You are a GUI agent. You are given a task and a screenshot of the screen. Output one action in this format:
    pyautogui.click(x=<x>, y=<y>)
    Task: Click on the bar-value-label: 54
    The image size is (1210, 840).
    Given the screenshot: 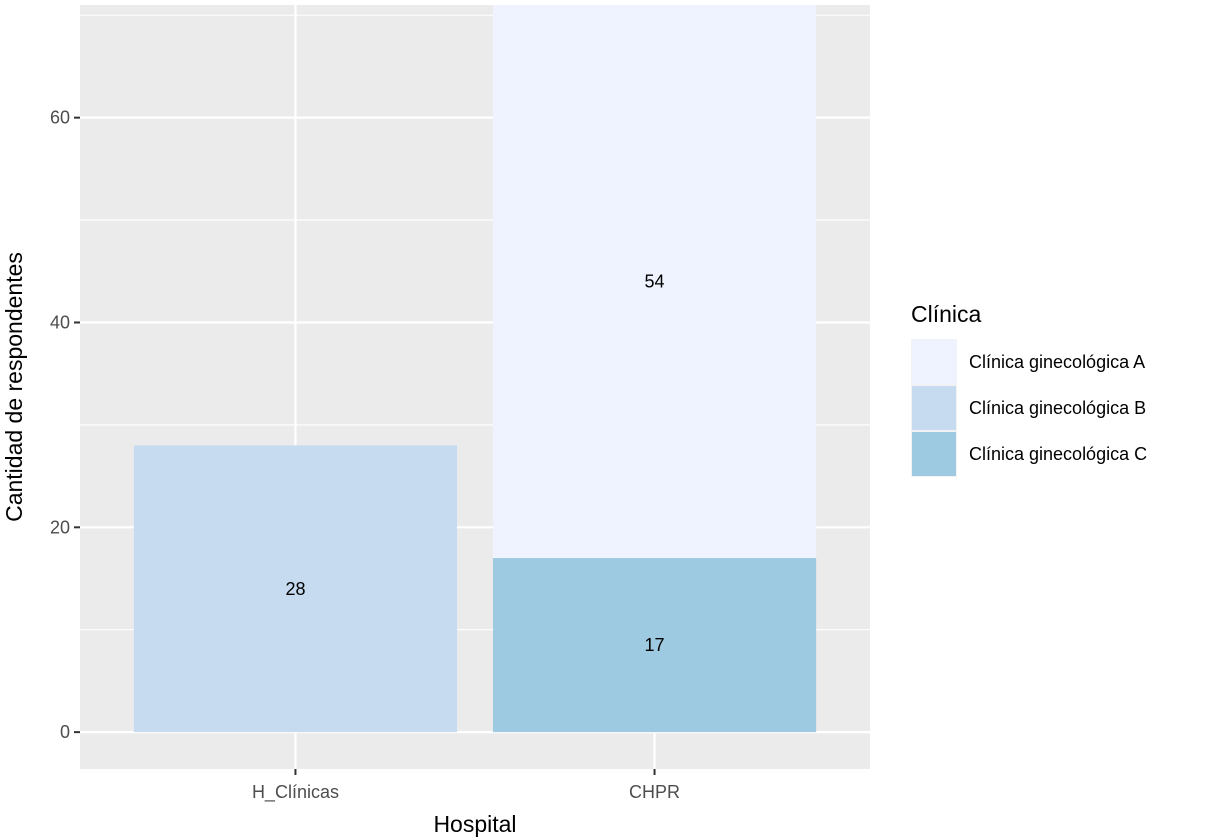 What is the action you would take?
    pyautogui.click(x=655, y=282)
    